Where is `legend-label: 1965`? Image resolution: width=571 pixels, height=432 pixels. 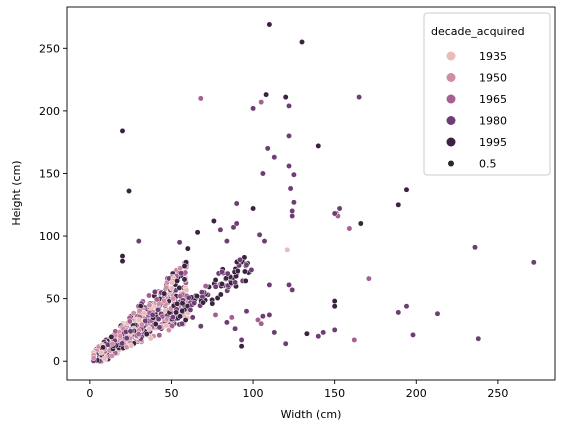
legend-label: 1965 is located at coordinates (493, 99).